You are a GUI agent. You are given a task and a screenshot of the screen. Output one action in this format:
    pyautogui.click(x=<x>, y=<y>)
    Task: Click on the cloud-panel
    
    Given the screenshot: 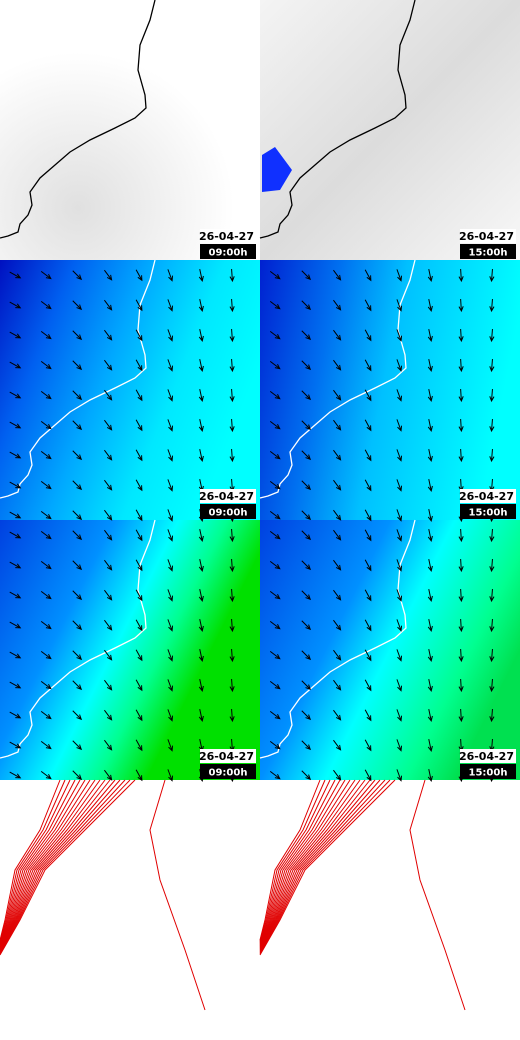 What is the action you would take?
    pyautogui.click(x=130, y=130)
    